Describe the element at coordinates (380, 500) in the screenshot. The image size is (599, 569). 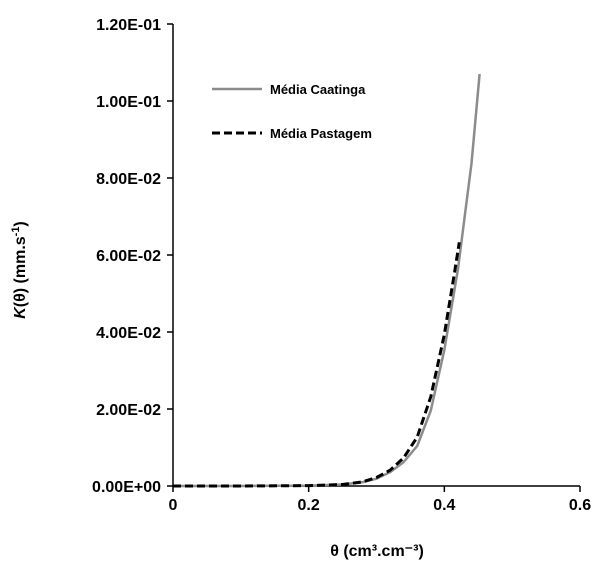
I see `x-axis-ticks: 0 0.2 0.4 0.6` at that location.